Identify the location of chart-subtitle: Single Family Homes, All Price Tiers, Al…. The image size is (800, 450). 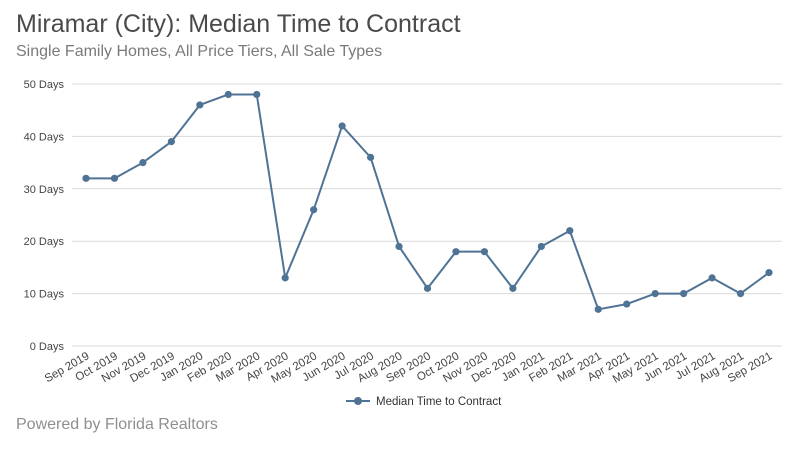
(199, 51).